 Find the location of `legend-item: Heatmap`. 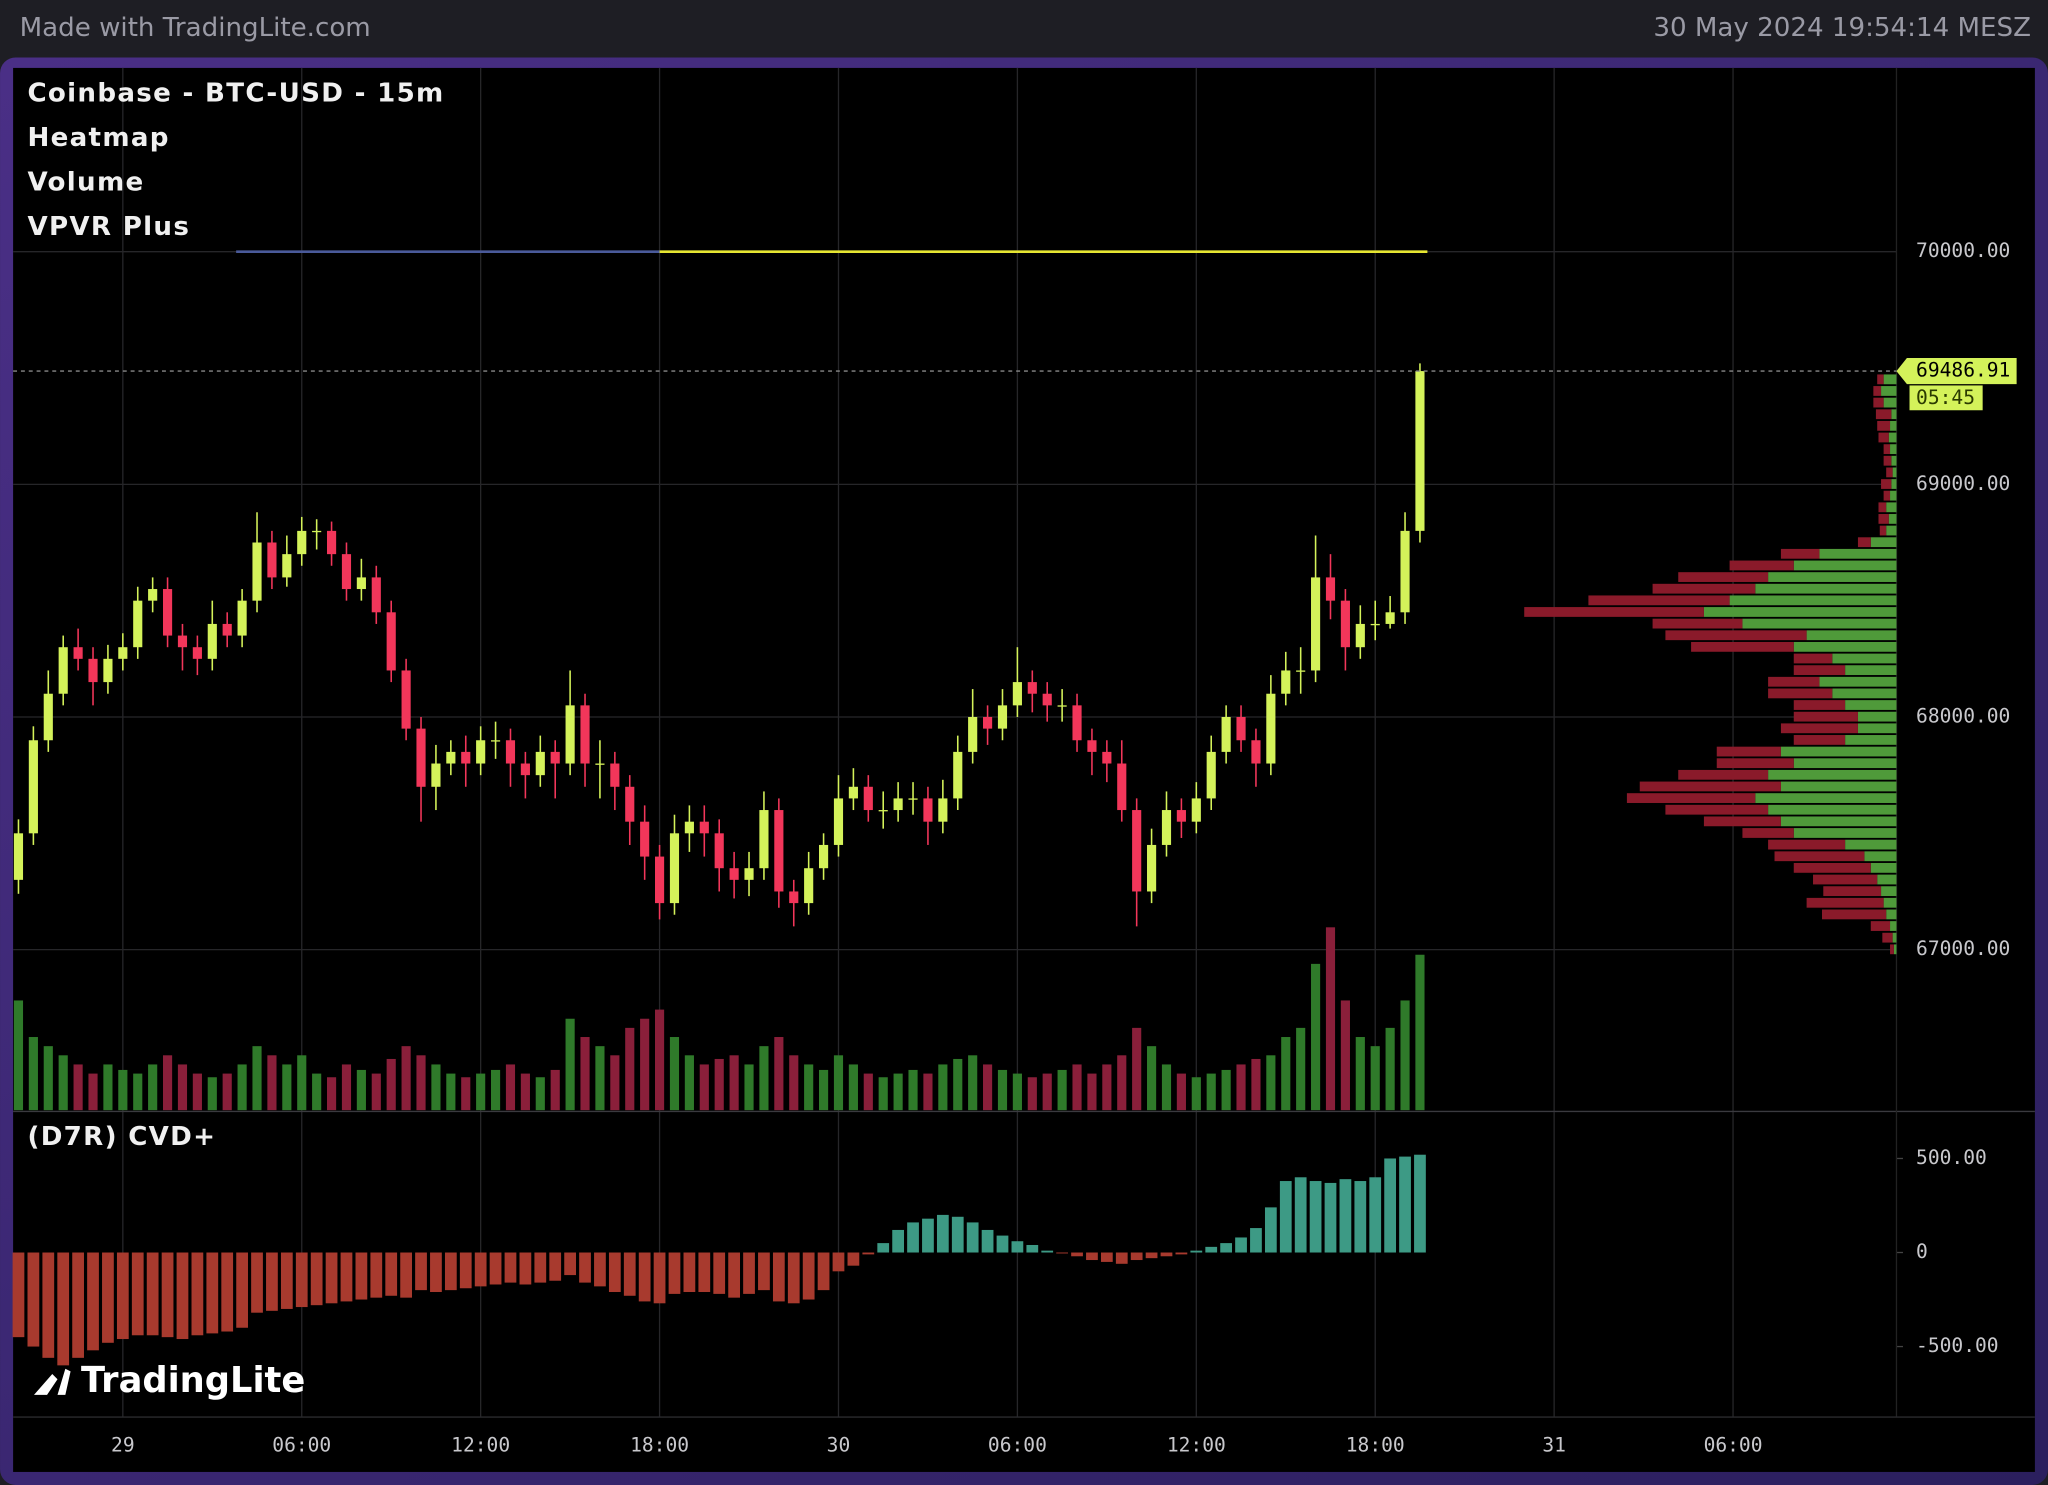

legend-item: Heatmap is located at coordinates (98, 138).